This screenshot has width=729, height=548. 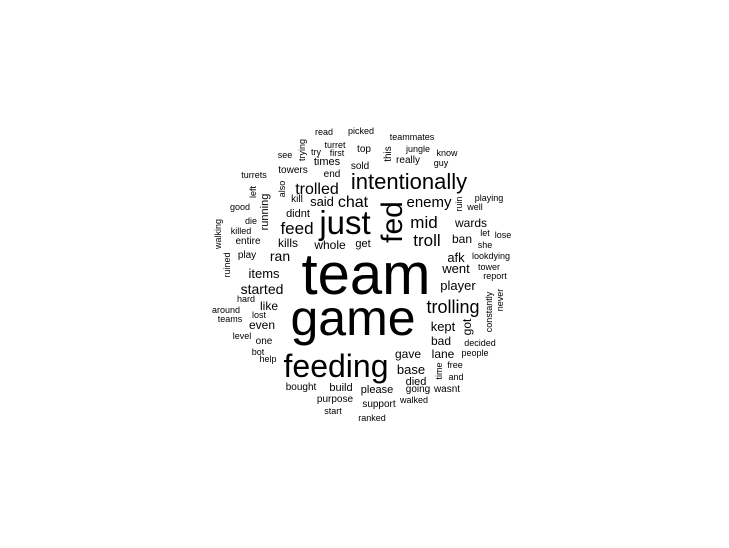 What do you see at coordinates (327, 162) in the screenshot?
I see `word-times: times` at bounding box center [327, 162].